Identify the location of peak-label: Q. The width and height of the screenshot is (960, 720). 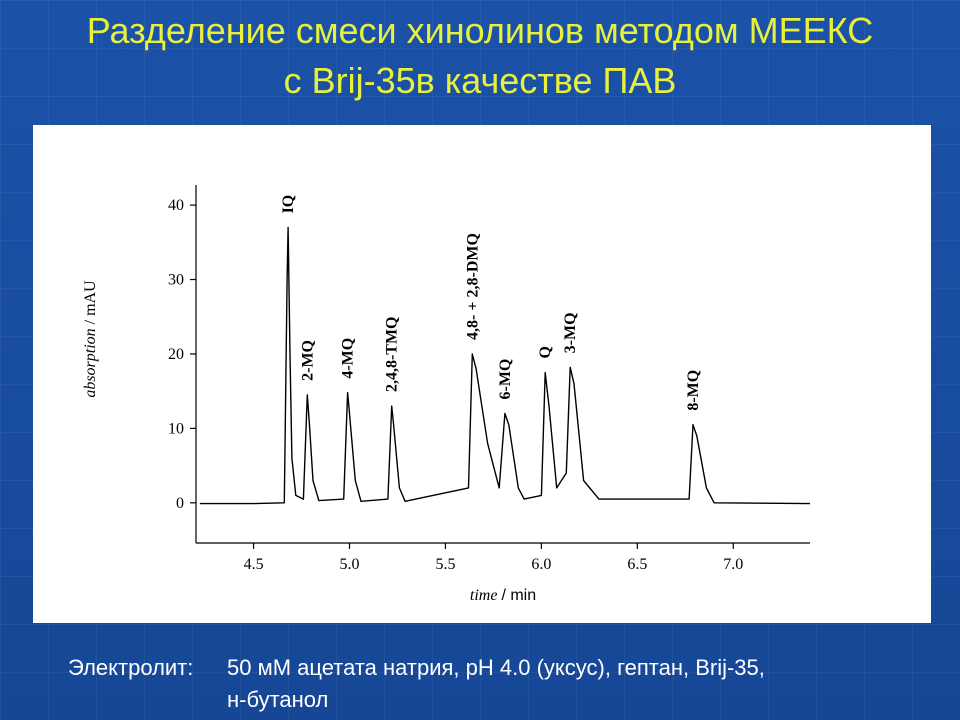
(545, 352).